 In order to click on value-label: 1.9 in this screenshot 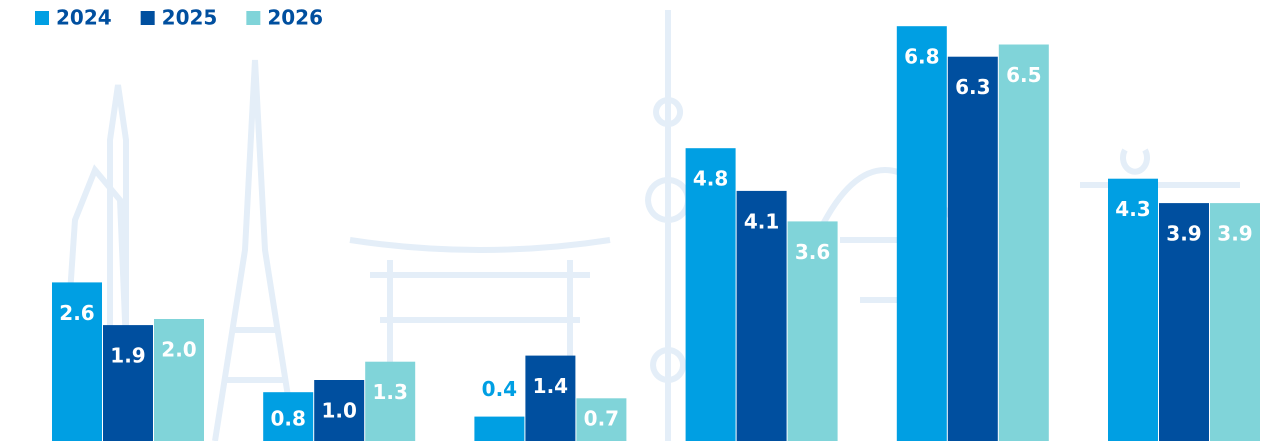, I will do `click(127, 356)`.